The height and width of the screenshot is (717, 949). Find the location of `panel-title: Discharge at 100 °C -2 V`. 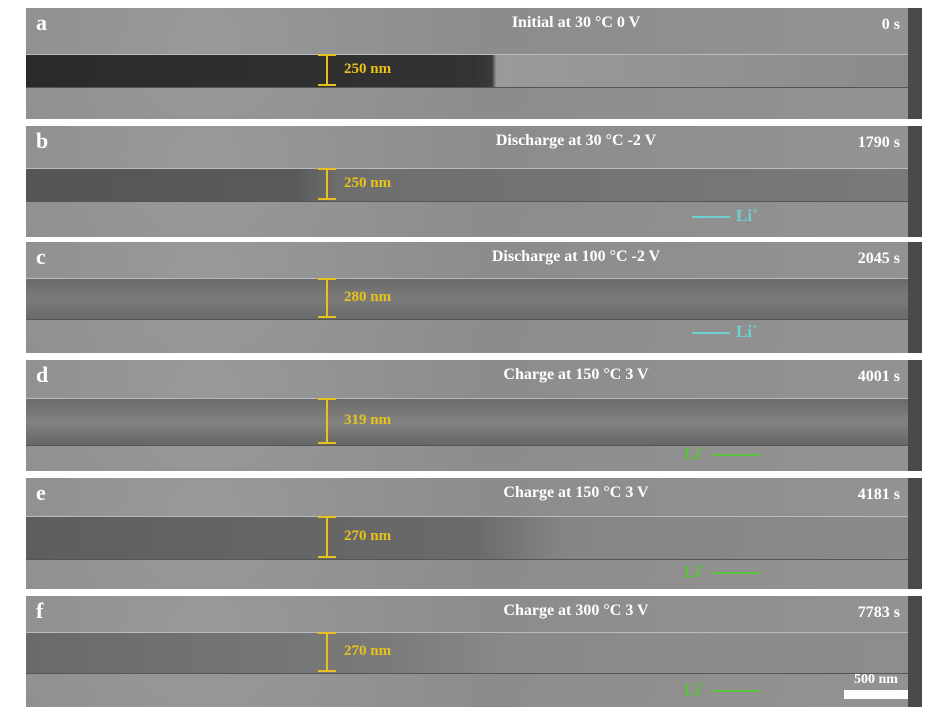

panel-title: Discharge at 100 °C -2 V is located at coordinates (576, 256).